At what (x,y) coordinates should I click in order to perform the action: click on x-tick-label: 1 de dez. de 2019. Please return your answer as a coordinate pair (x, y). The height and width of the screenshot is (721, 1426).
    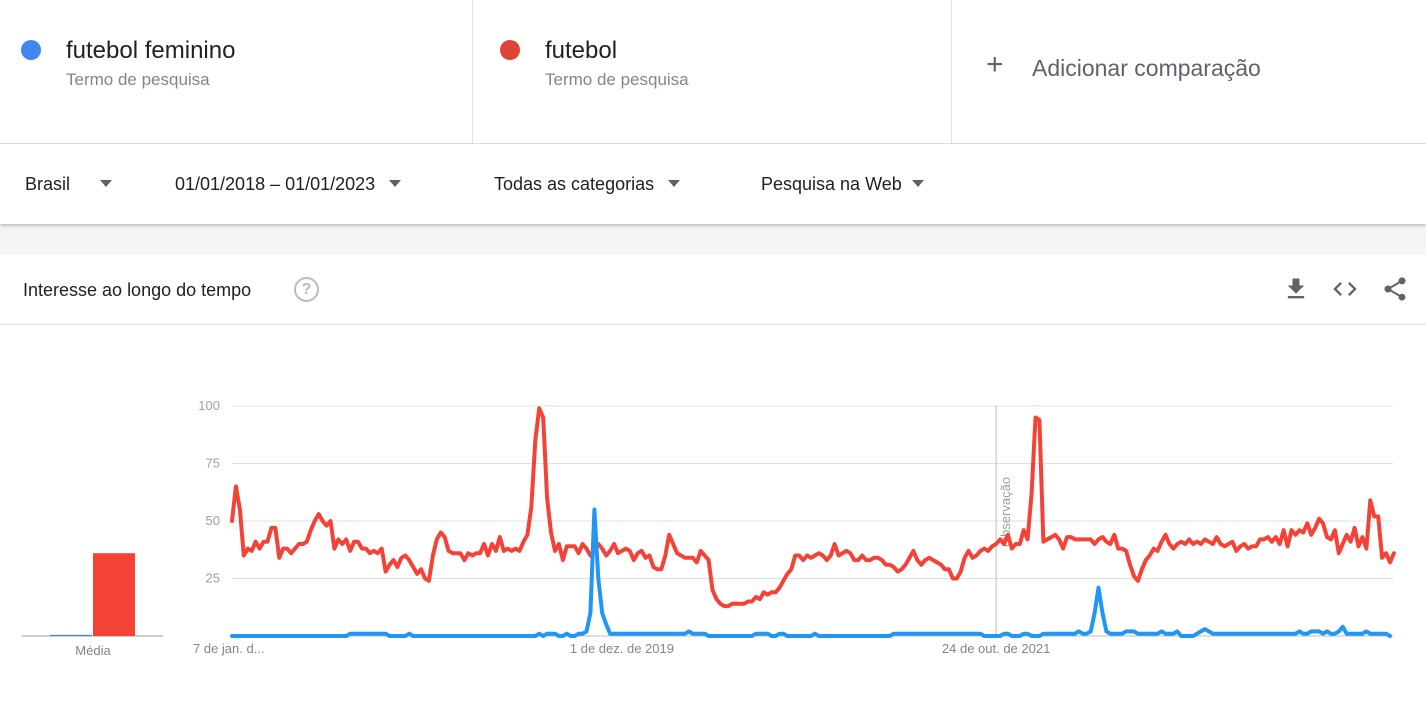
    Looking at the image, I should click on (622, 648).